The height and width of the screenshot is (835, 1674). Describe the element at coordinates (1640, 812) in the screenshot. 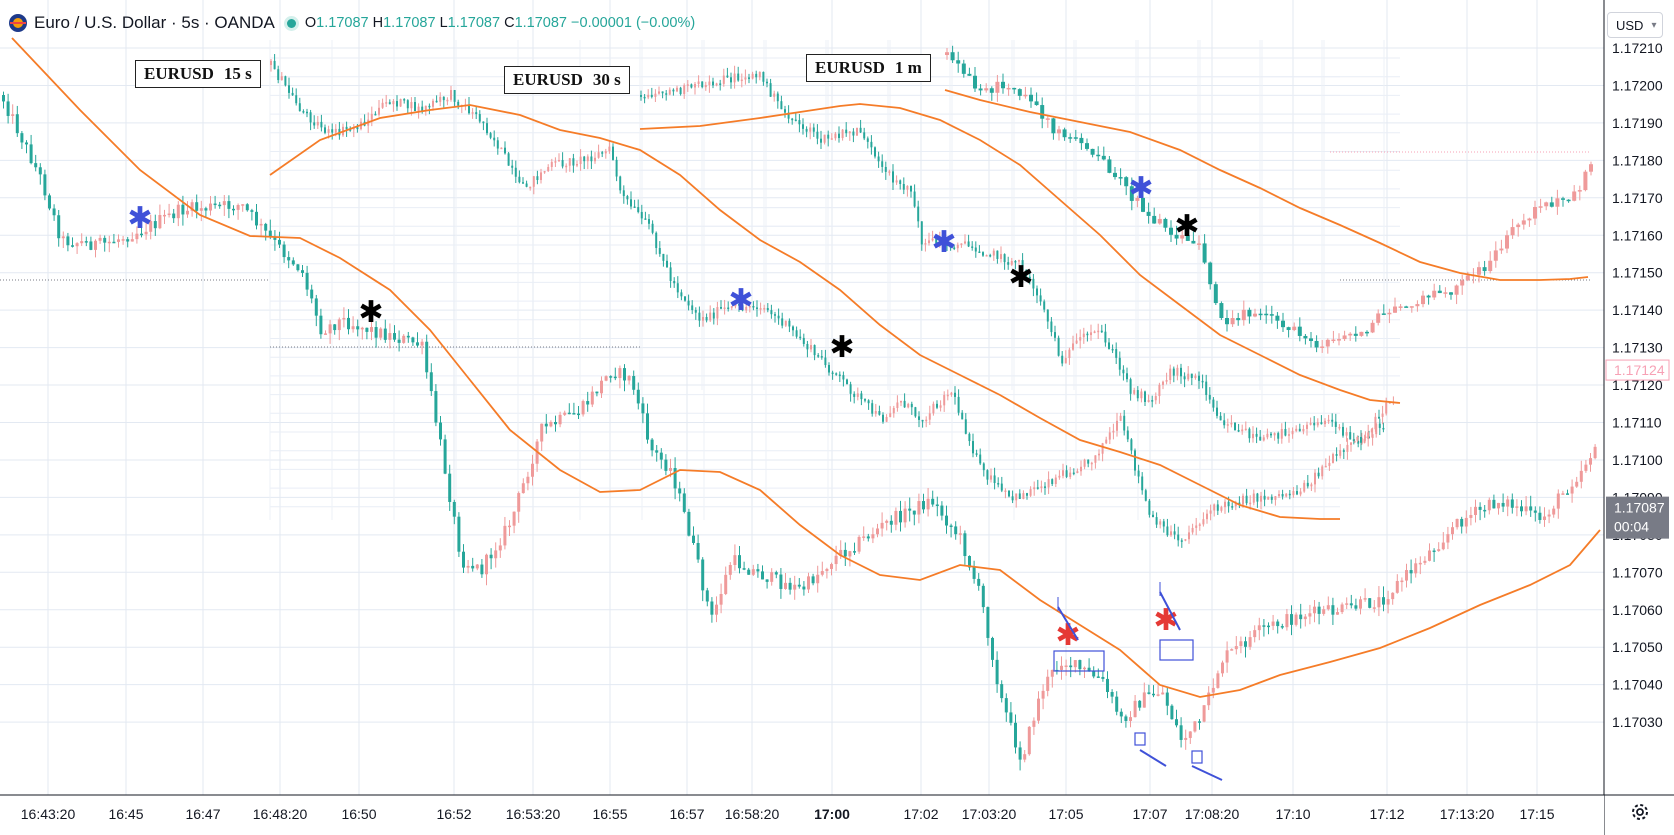

I see `gear-icon` at that location.